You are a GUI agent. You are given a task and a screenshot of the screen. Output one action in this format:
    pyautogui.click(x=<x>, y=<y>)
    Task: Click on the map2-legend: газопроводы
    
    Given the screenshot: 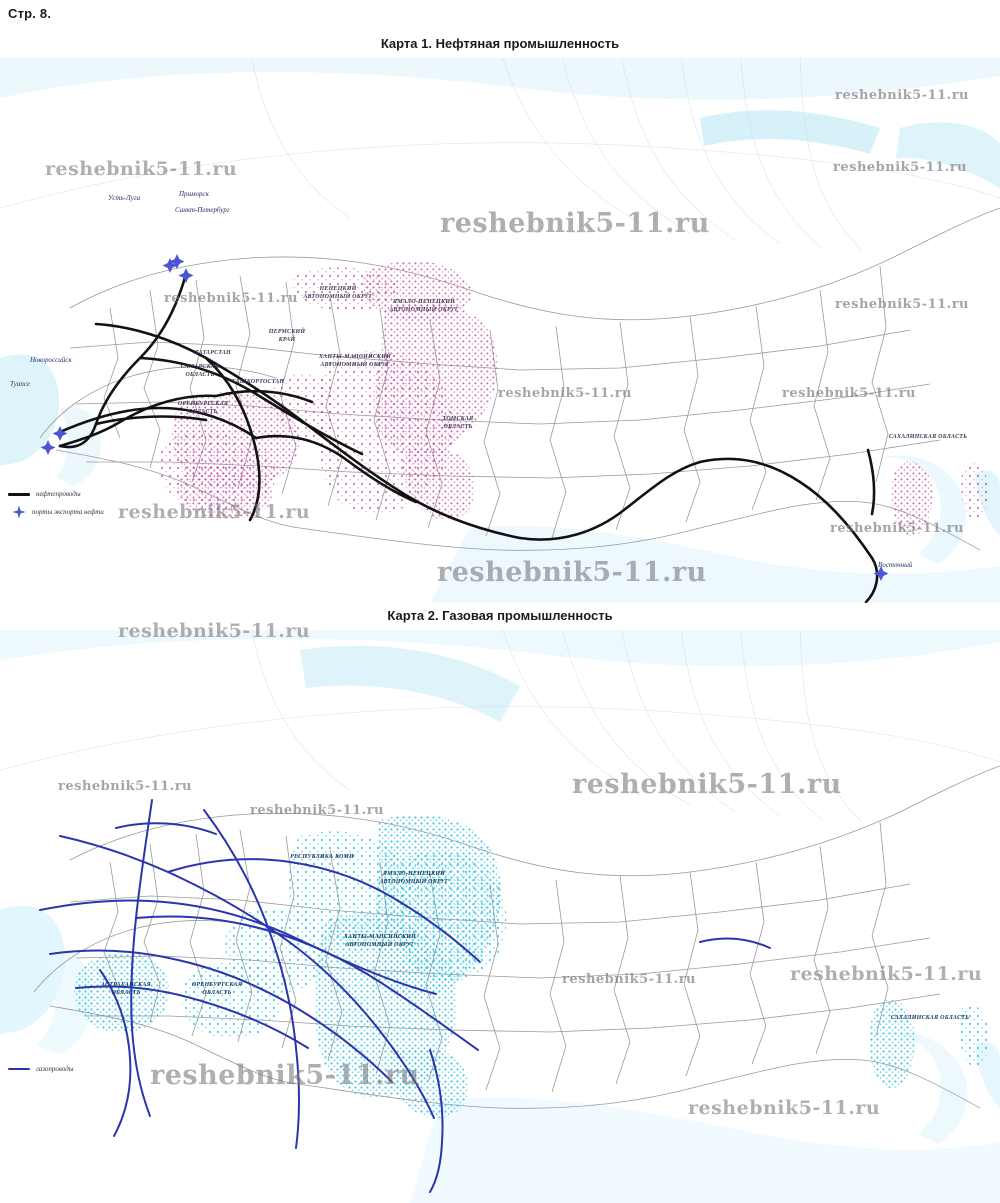 What is the action you would take?
    pyautogui.click(x=41, y=1072)
    